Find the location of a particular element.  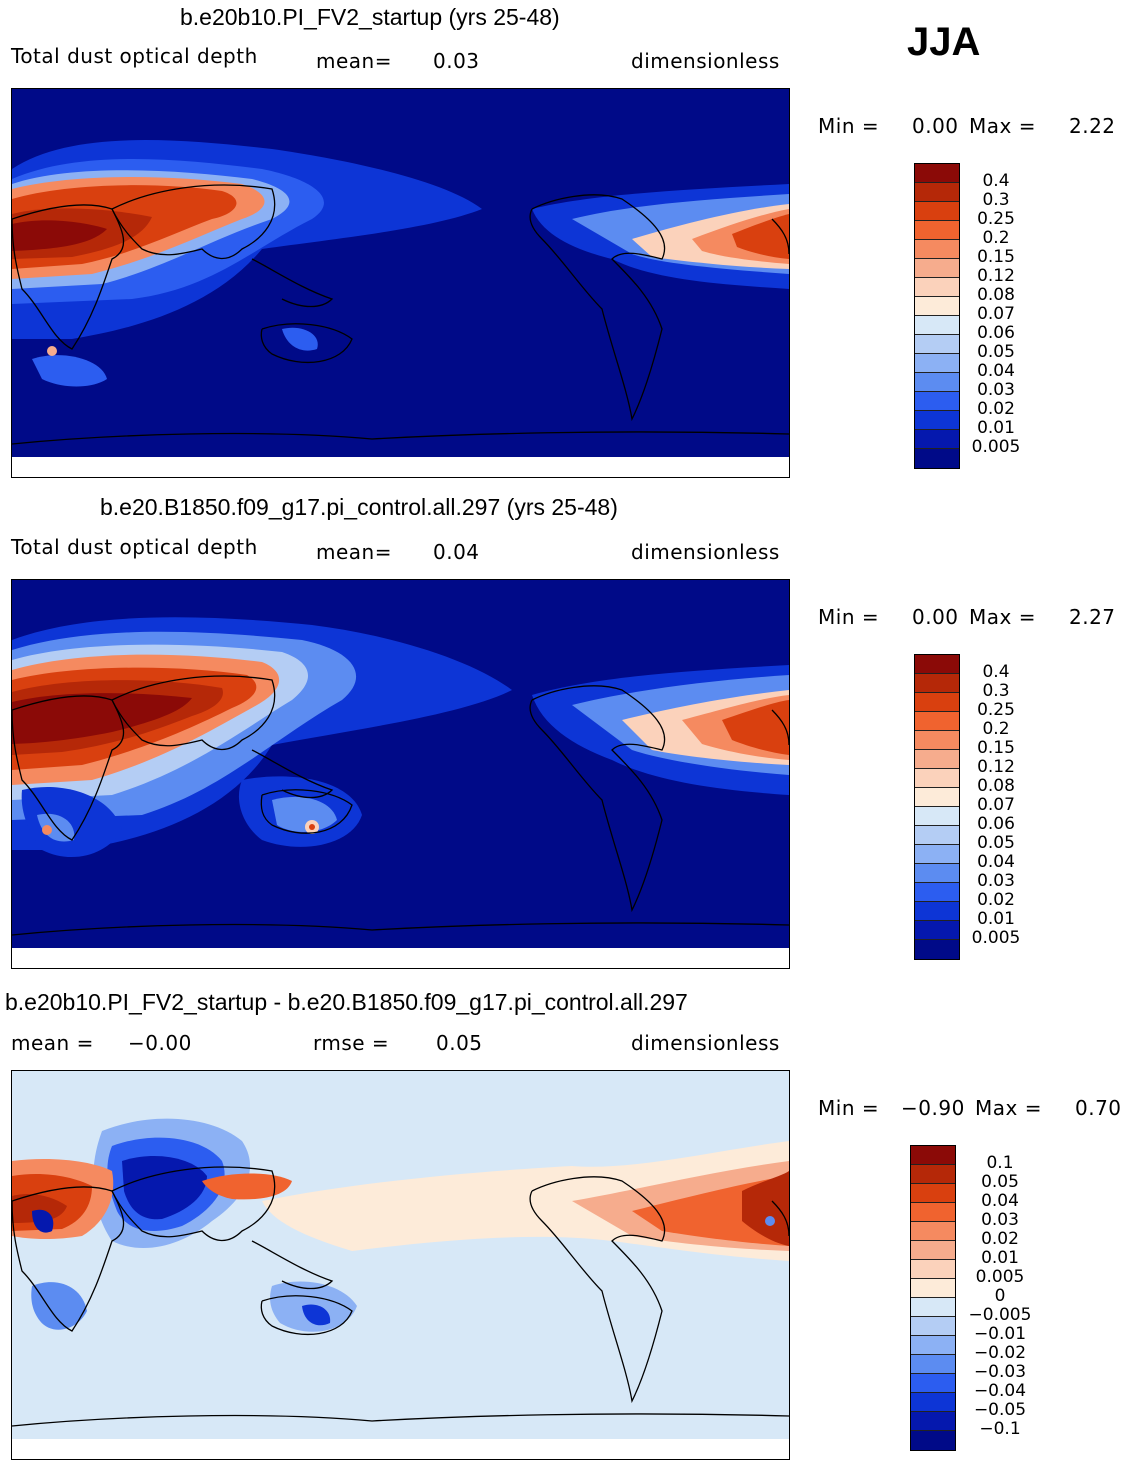

panel-1-colorbar is located at coordinates (937, 316).